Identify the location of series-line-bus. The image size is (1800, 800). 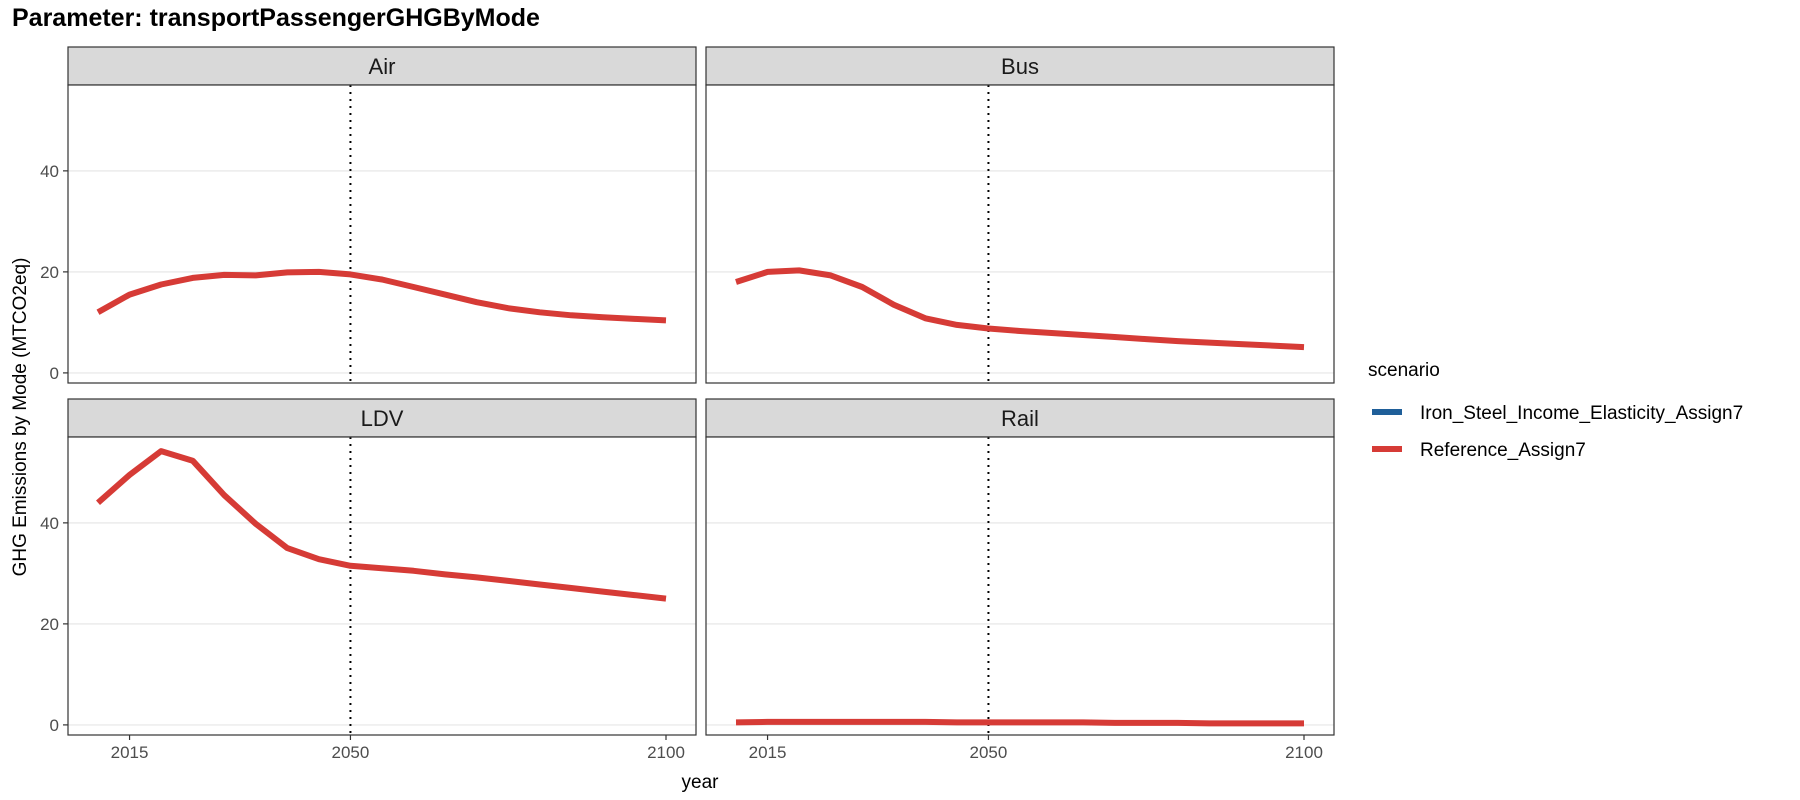
(1020, 309).